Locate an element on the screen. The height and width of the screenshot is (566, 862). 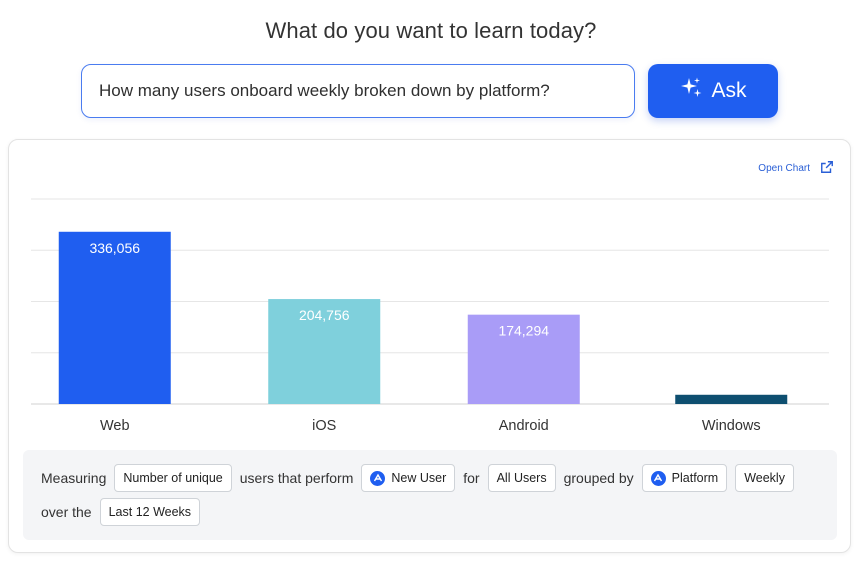
category-label-web: Web is located at coordinates (115, 426).